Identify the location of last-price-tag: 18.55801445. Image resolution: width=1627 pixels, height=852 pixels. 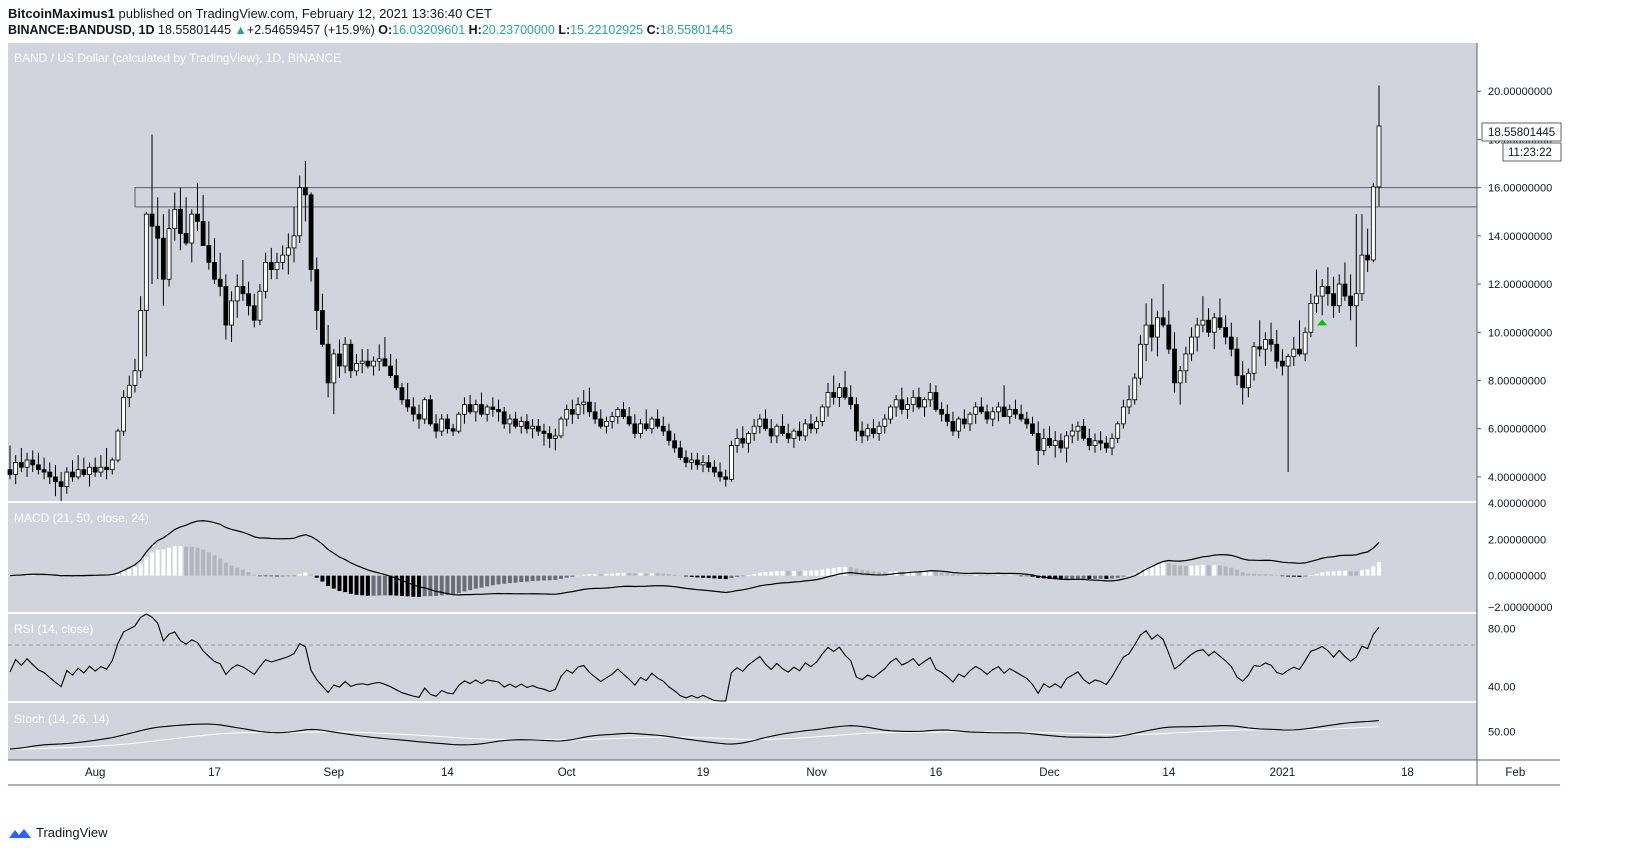
(1521, 132).